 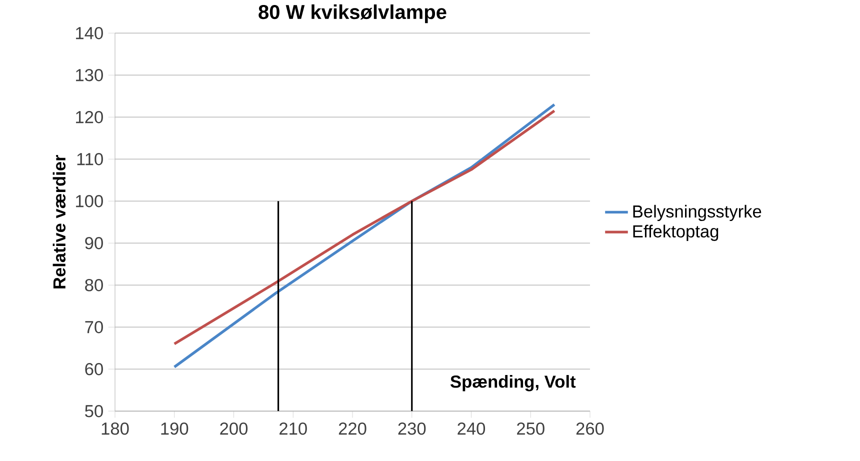 I want to click on y-axis-title: Relative værdier, so click(x=59, y=221).